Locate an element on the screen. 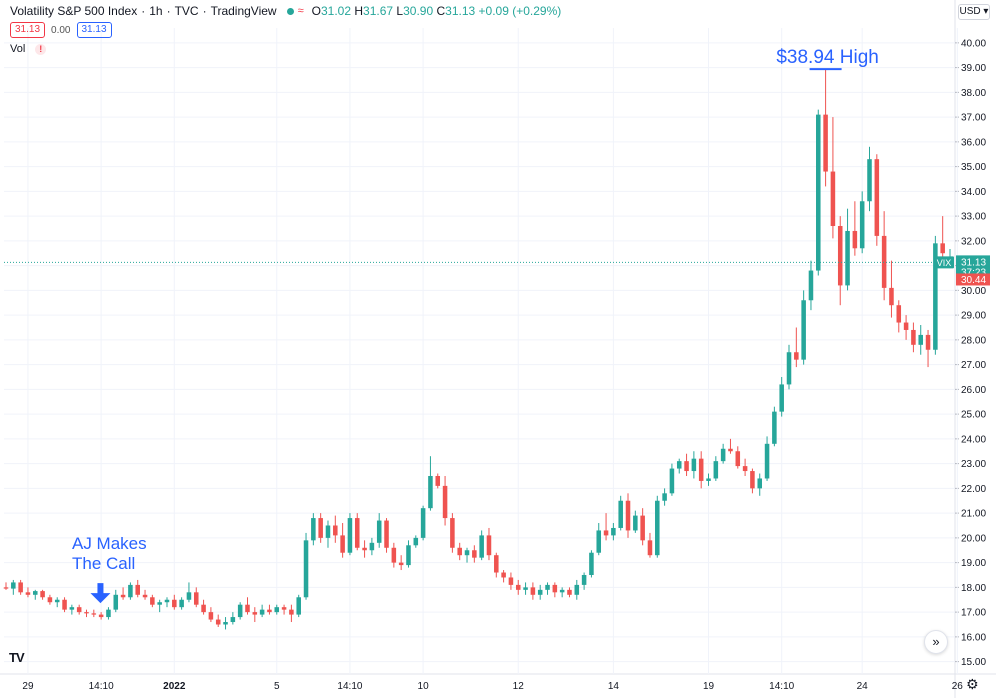 Image resolution: width=996 pixels, height=698 pixels. warning-icon: ! is located at coordinates (41, 49).